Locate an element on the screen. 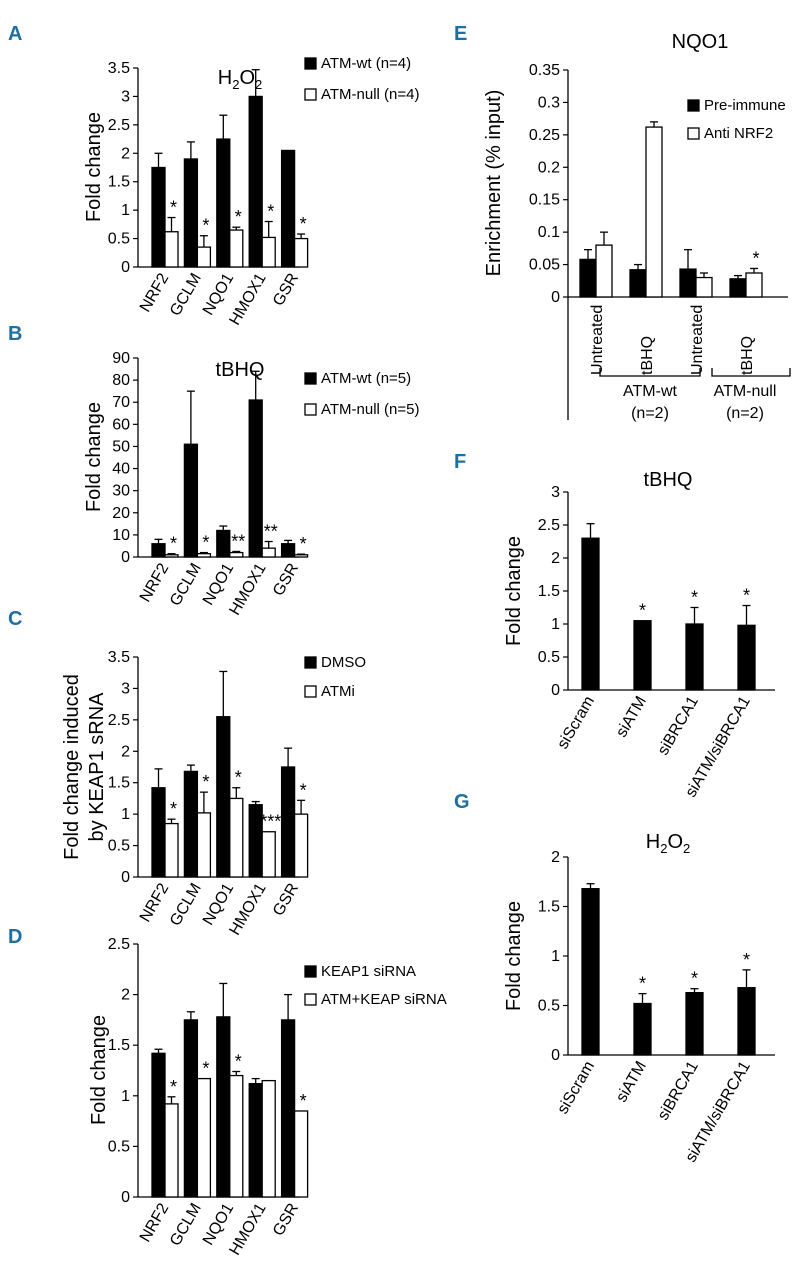 The height and width of the screenshot is (1280, 812). y-axis-label-line2: by KEAP1 sRNA is located at coordinates (97, 767).